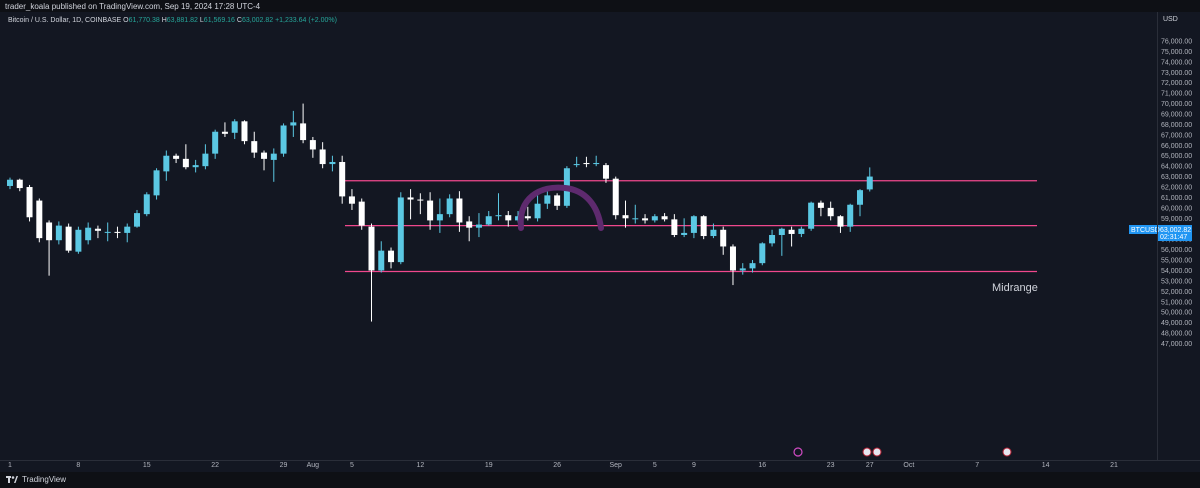  Describe the element at coordinates (1176, 313) in the screenshot. I see `price-tick-label: 50,000.00` at that location.